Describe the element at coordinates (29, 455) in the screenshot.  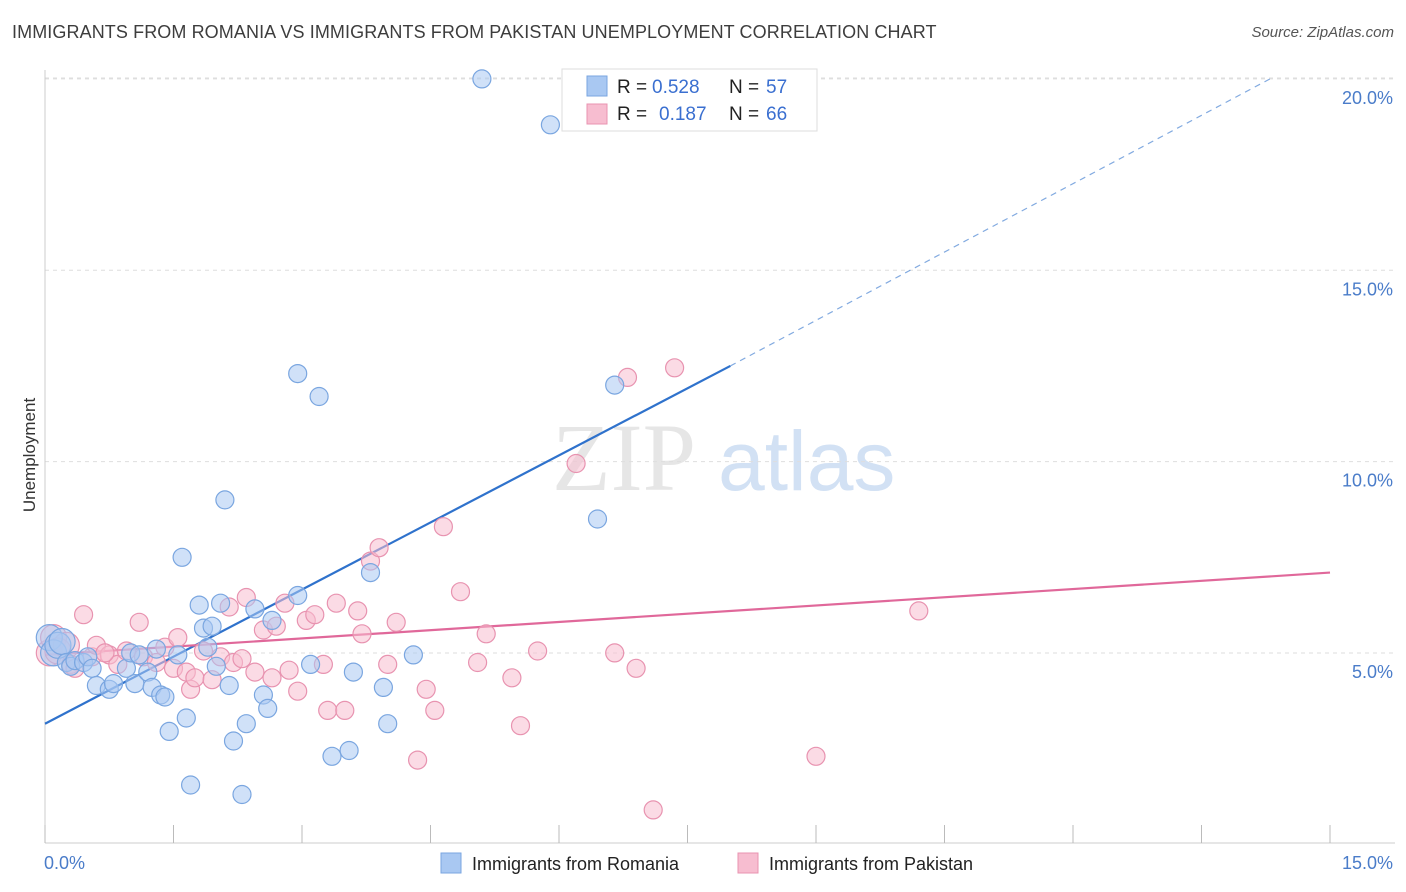
I see `y-axis-title: Unemployment` at that location.